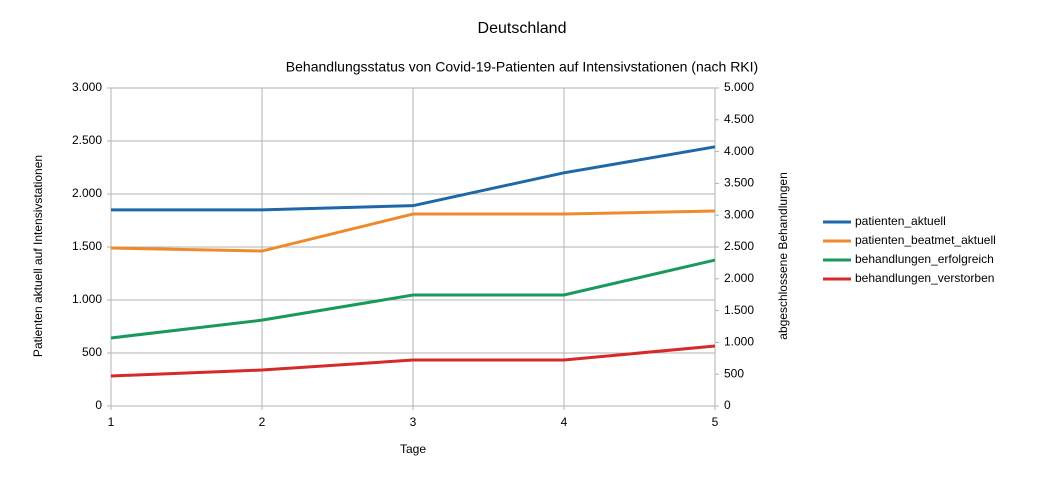 This screenshot has height=492, width=1045. What do you see at coordinates (739, 310) in the screenshot?
I see `y2-tick-label: 1.500` at bounding box center [739, 310].